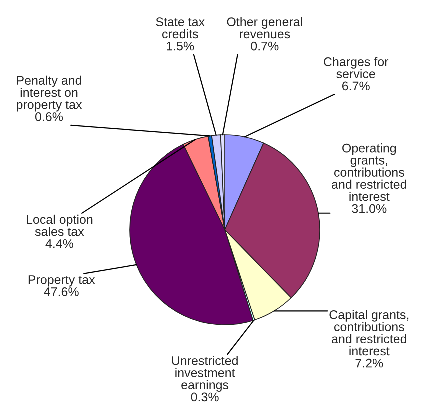  What do you see at coordinates (356, 68) in the screenshot?
I see `slice-label: Charges for service` at bounding box center [356, 68].